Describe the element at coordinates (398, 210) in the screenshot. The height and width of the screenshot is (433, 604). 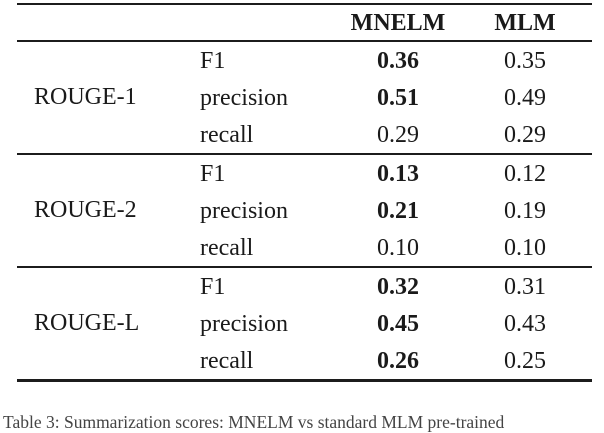
I see `mnelm-value: 0.21` at that location.